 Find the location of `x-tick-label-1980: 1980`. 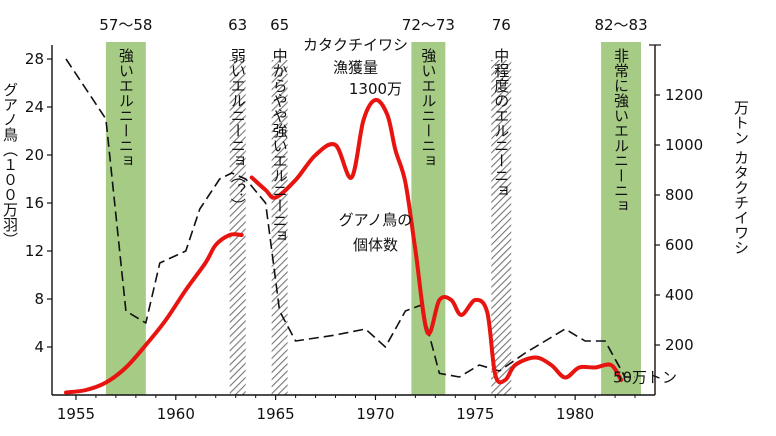

x-tick-label-1980: 1980 is located at coordinates (575, 414).